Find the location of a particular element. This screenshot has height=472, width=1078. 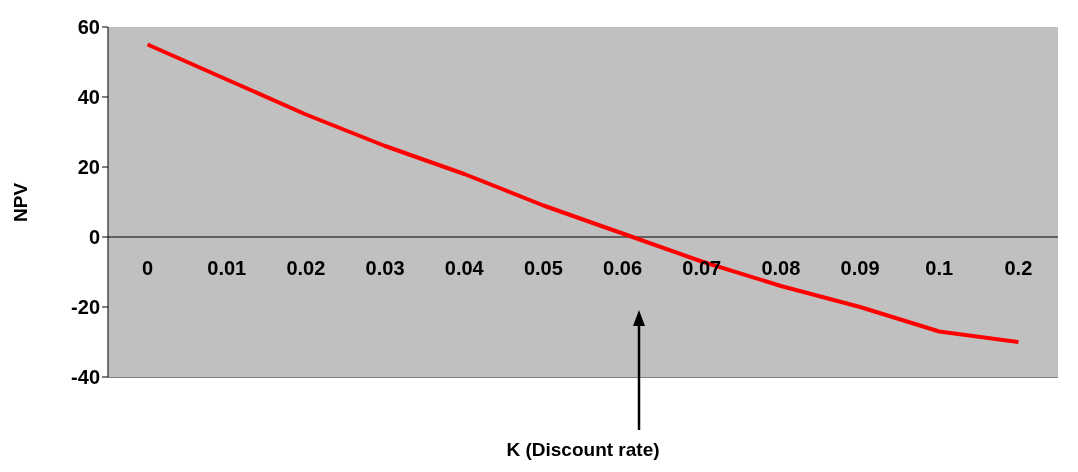

x-tick-label: 0.07 is located at coordinates (702, 268).